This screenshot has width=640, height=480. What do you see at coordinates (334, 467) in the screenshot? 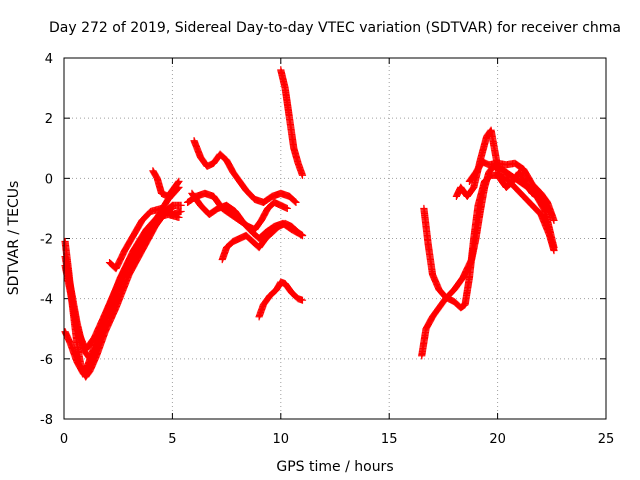
I see `x-axis-label: GPS time / hours` at bounding box center [334, 467].